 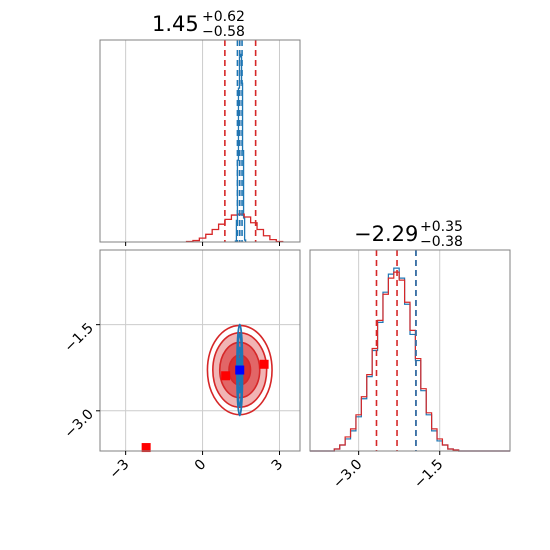 I want to click on x1-histogram-grid, so click(x=202, y=141).